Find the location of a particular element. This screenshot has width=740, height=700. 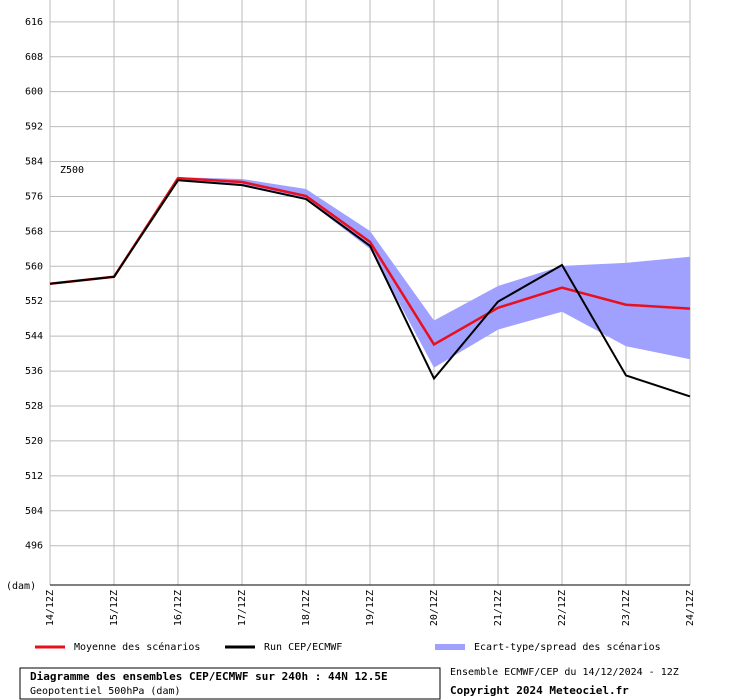

y-tick-label: 544 is located at coordinates (34, 336).